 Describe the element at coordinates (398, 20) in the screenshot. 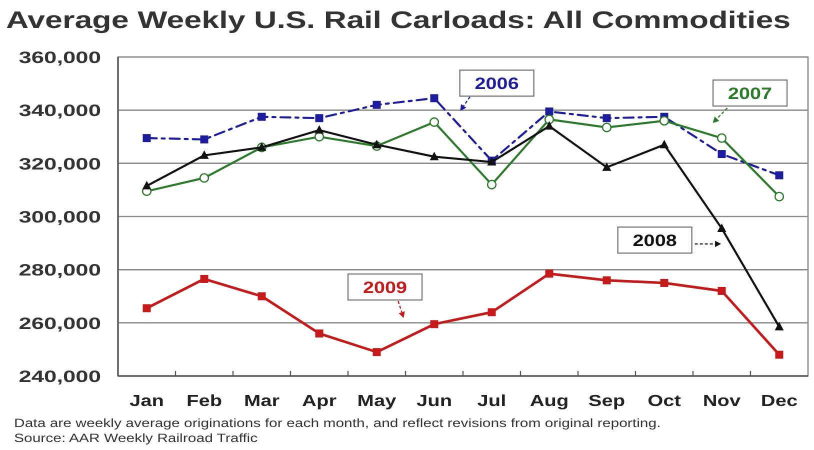

I see `chart-title: Average Weekly U.S. Rail Carloads: All Commodities` at that location.